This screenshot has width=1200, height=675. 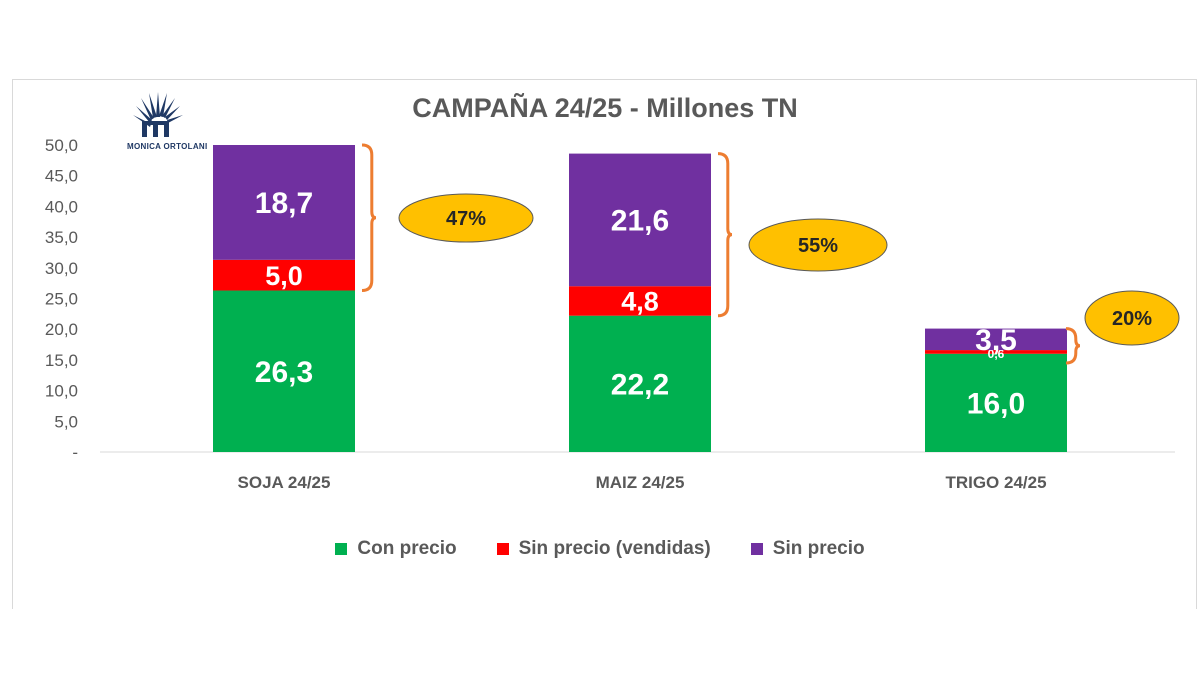 I want to click on data-label: 3,5, so click(x=996, y=340).